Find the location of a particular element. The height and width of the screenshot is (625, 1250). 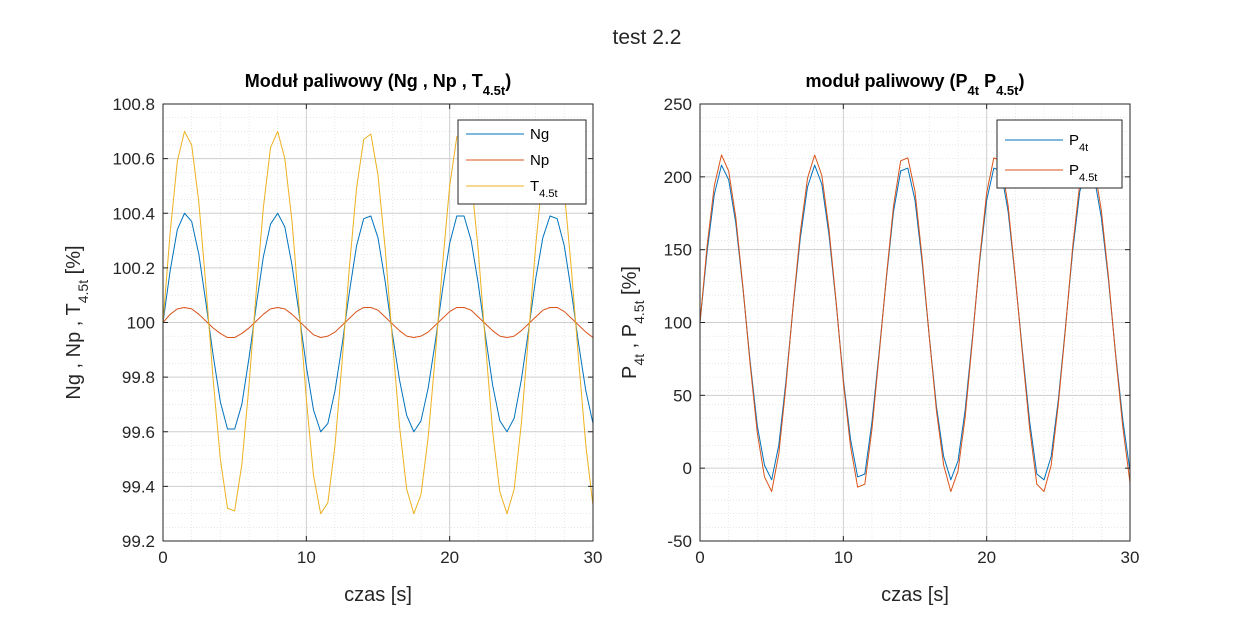

right-x-tick-label: 30 is located at coordinates (1130, 557).